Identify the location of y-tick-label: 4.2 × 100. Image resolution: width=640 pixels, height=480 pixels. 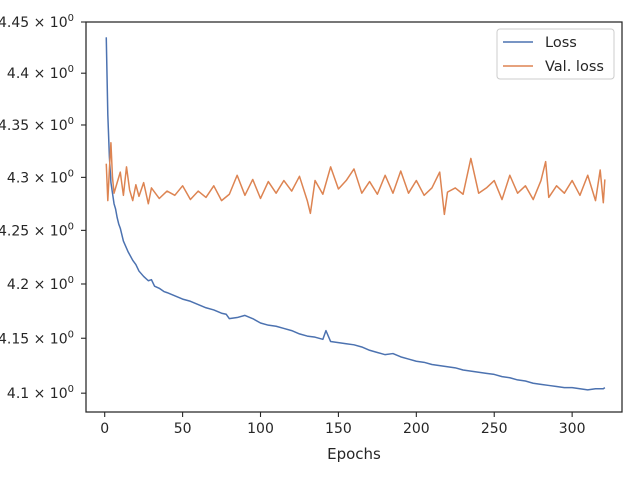
(40, 284).